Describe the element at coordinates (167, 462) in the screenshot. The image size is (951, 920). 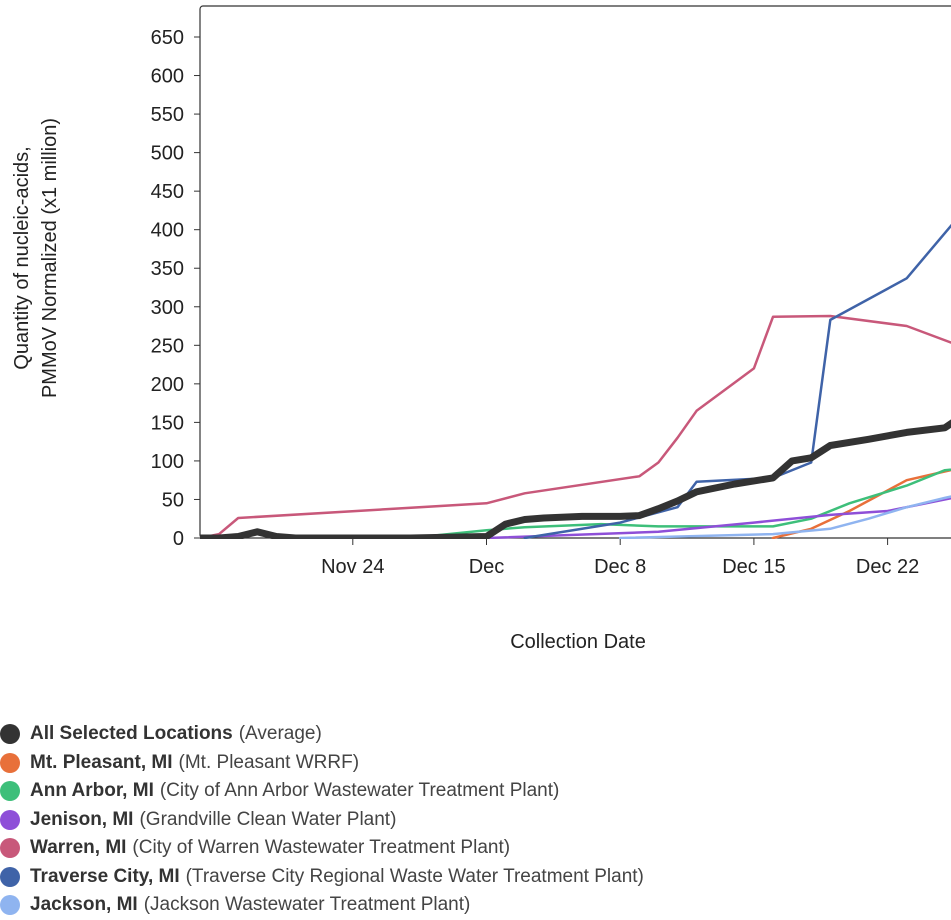
I see `y-tick-label: 100` at that location.